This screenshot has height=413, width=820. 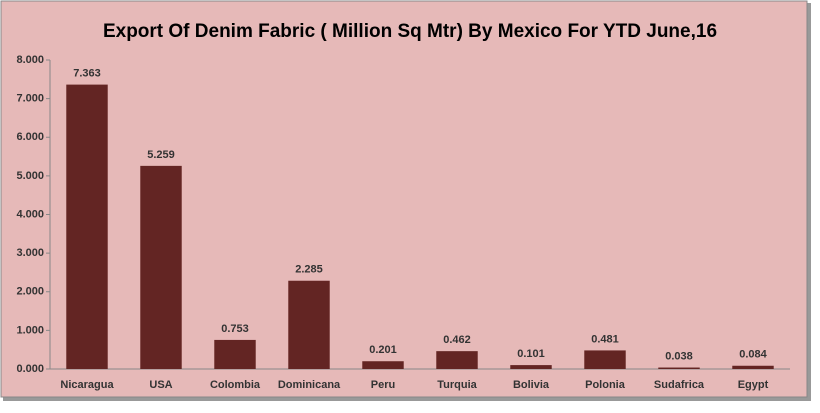 What do you see at coordinates (383, 385) in the screenshot?
I see `x-tick-label: Peru` at bounding box center [383, 385].